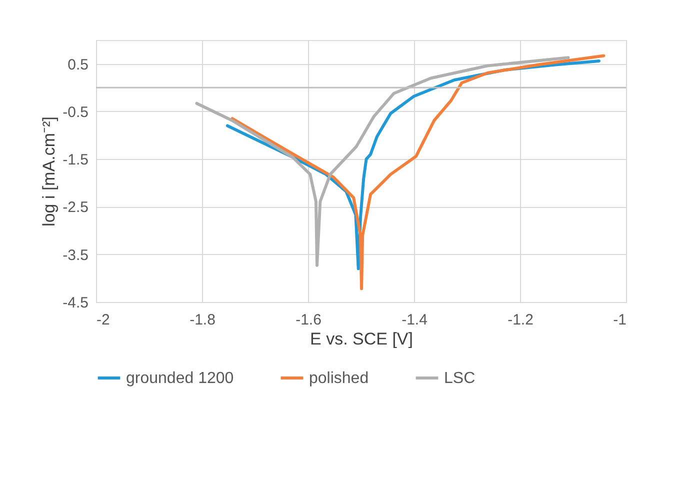 This screenshot has height=477, width=698. What do you see at coordinates (49, 171) in the screenshot?
I see `y-axis-title: log i [mA.cm⁻²]` at bounding box center [49, 171].